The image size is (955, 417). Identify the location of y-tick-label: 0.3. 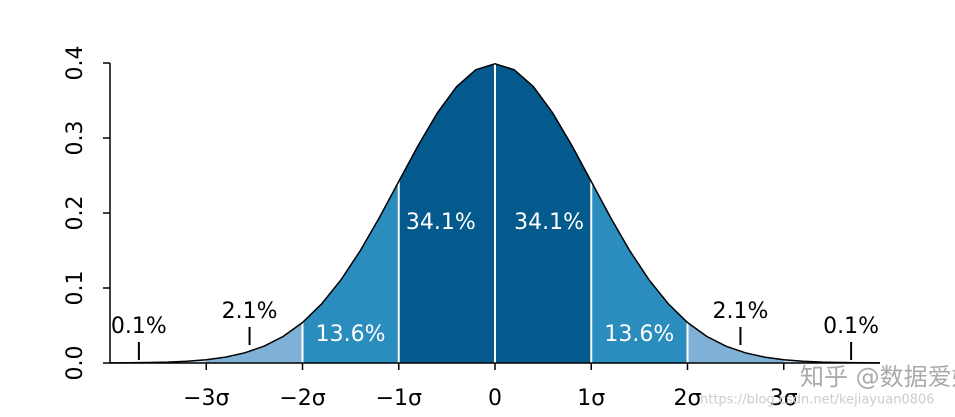
(75, 138).